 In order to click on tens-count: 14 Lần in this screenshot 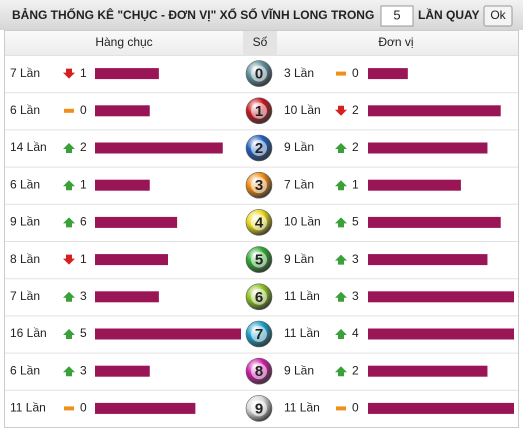, I will do `click(28, 147)`.